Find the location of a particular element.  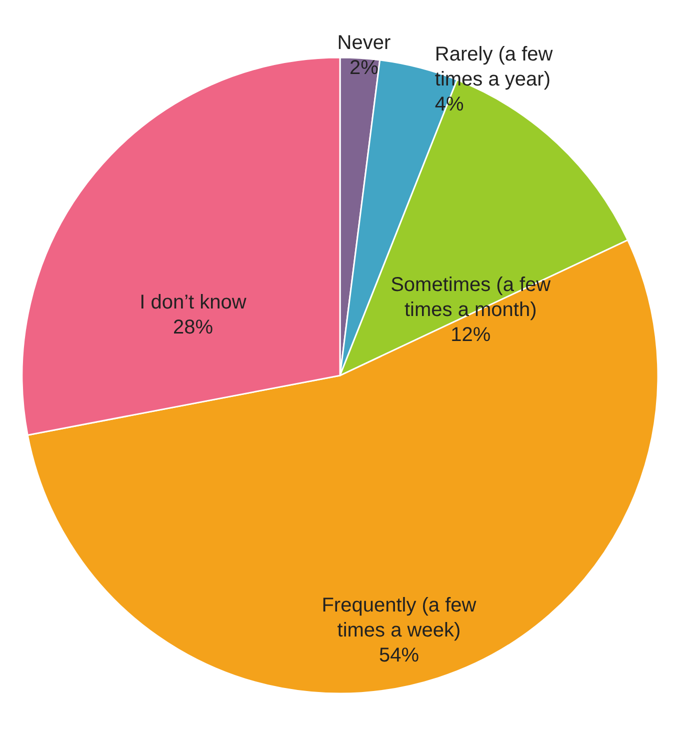

data-label: 54% is located at coordinates (399, 655).